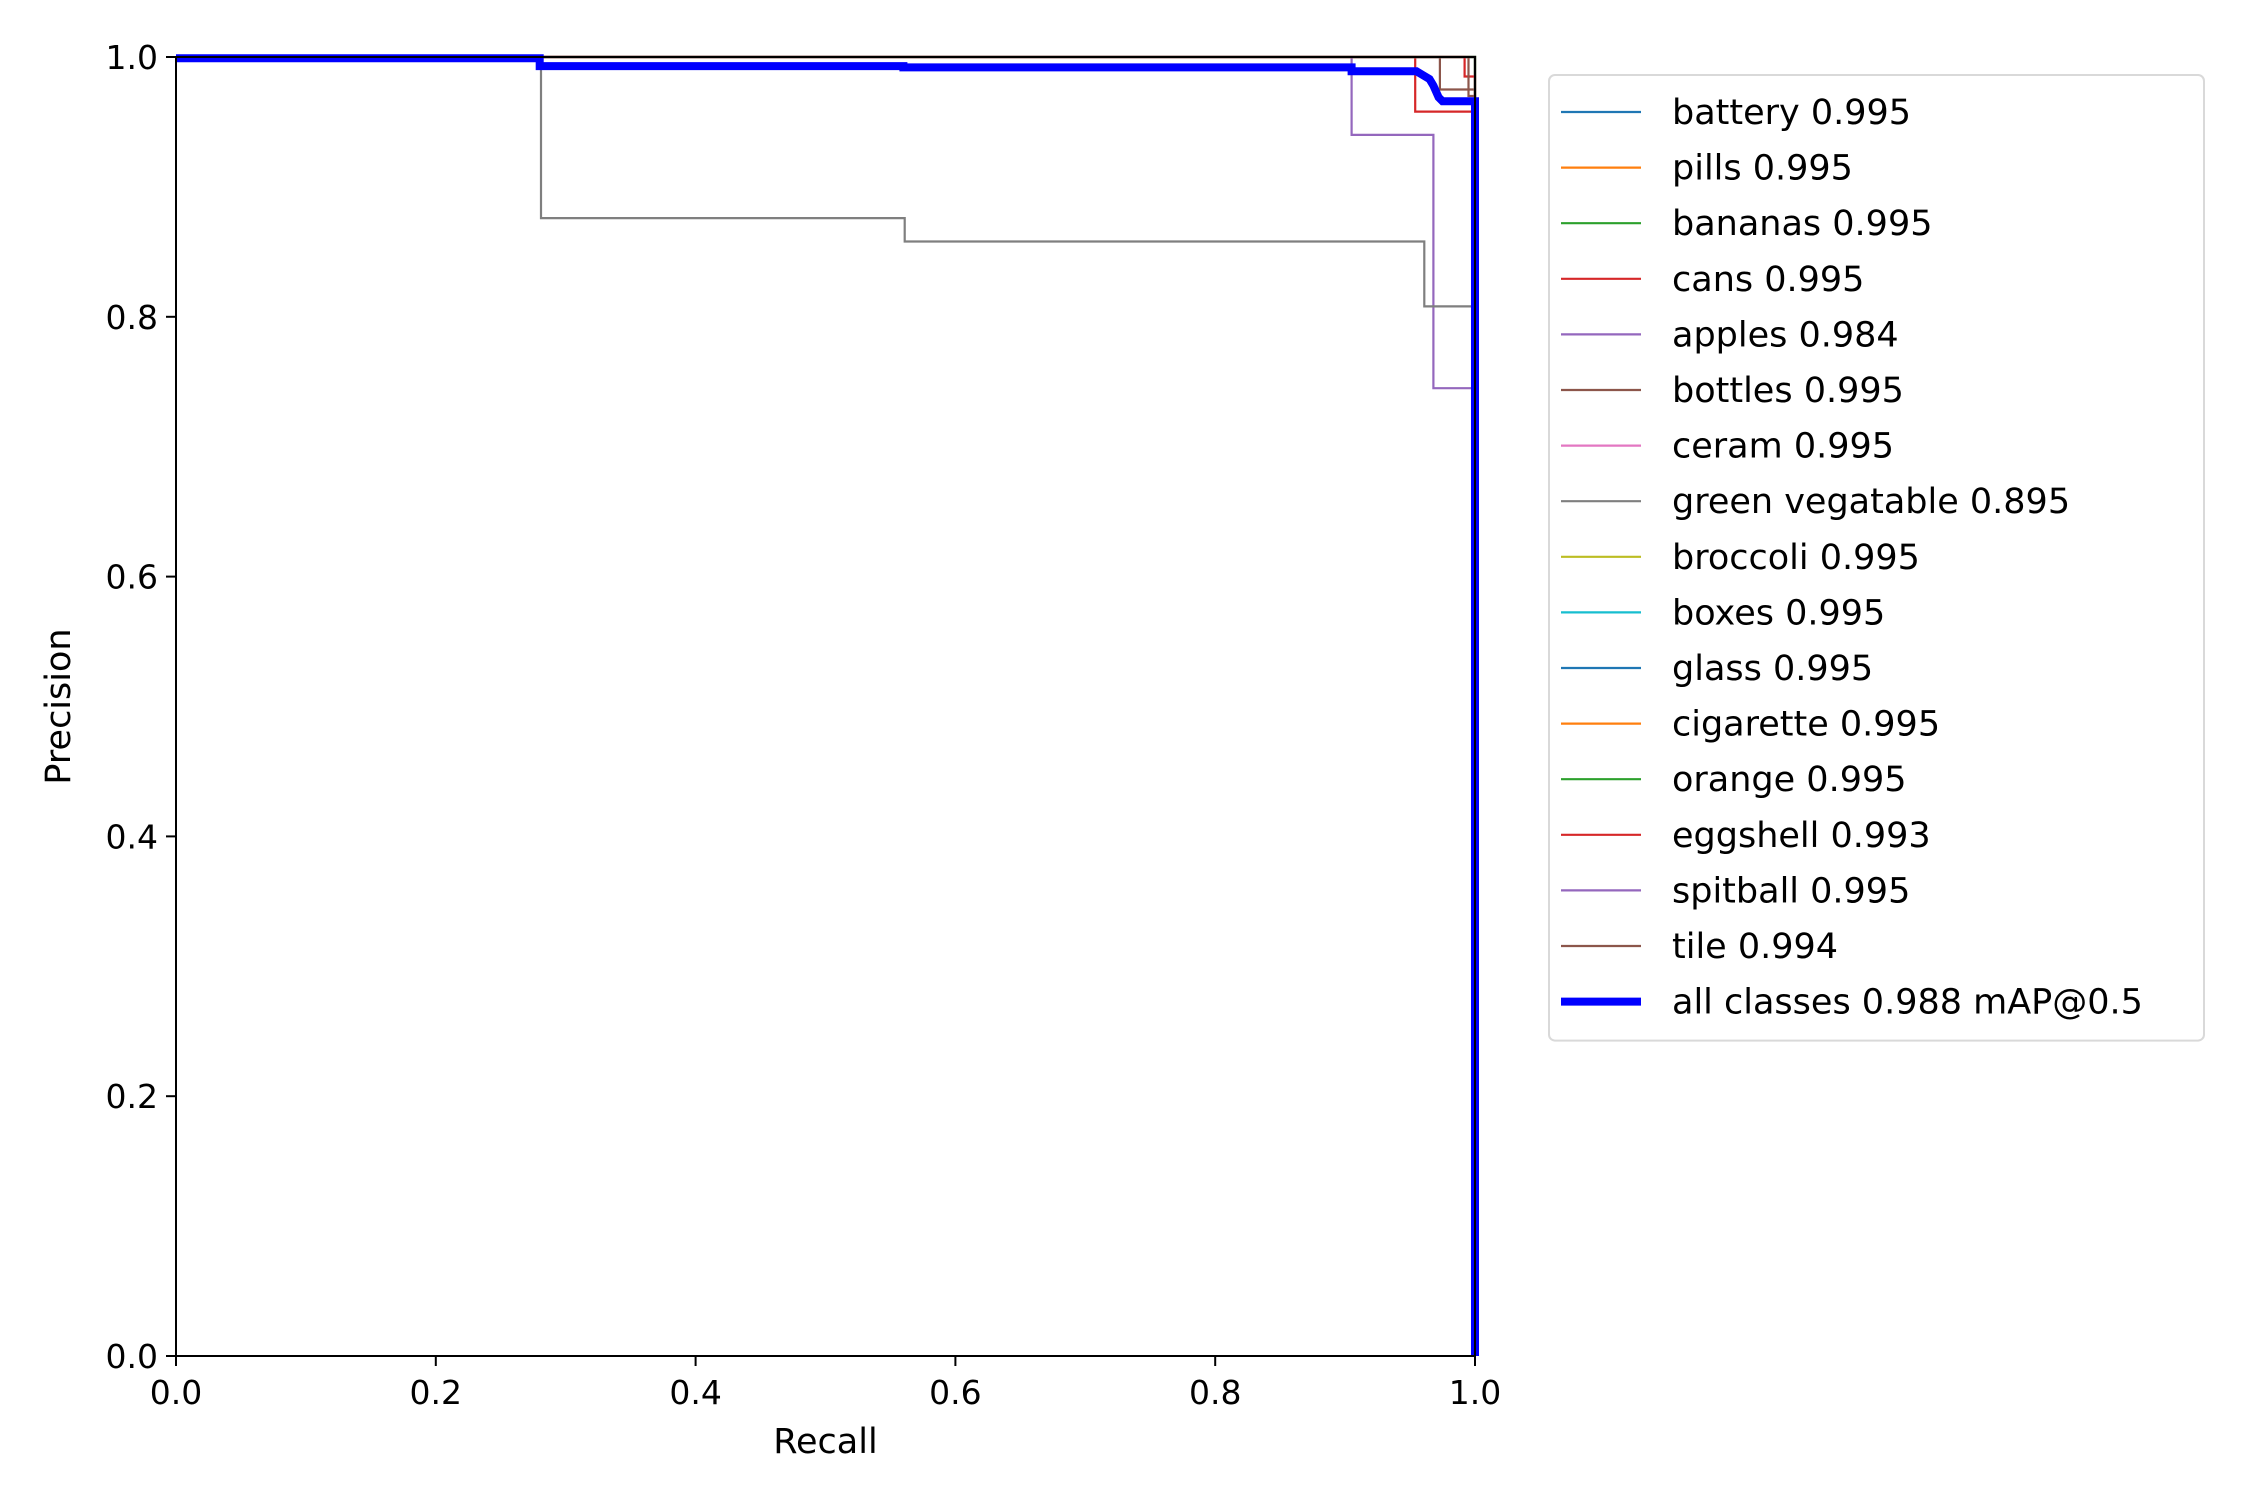  I want to click on y-tick-label: 0.2, so click(132, 1096).